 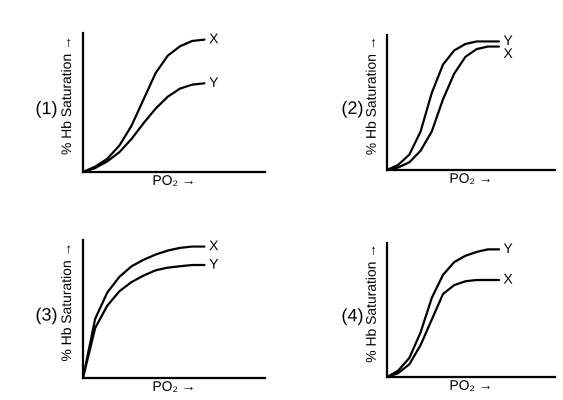 I want to click on text: (4), so click(x=352, y=317).